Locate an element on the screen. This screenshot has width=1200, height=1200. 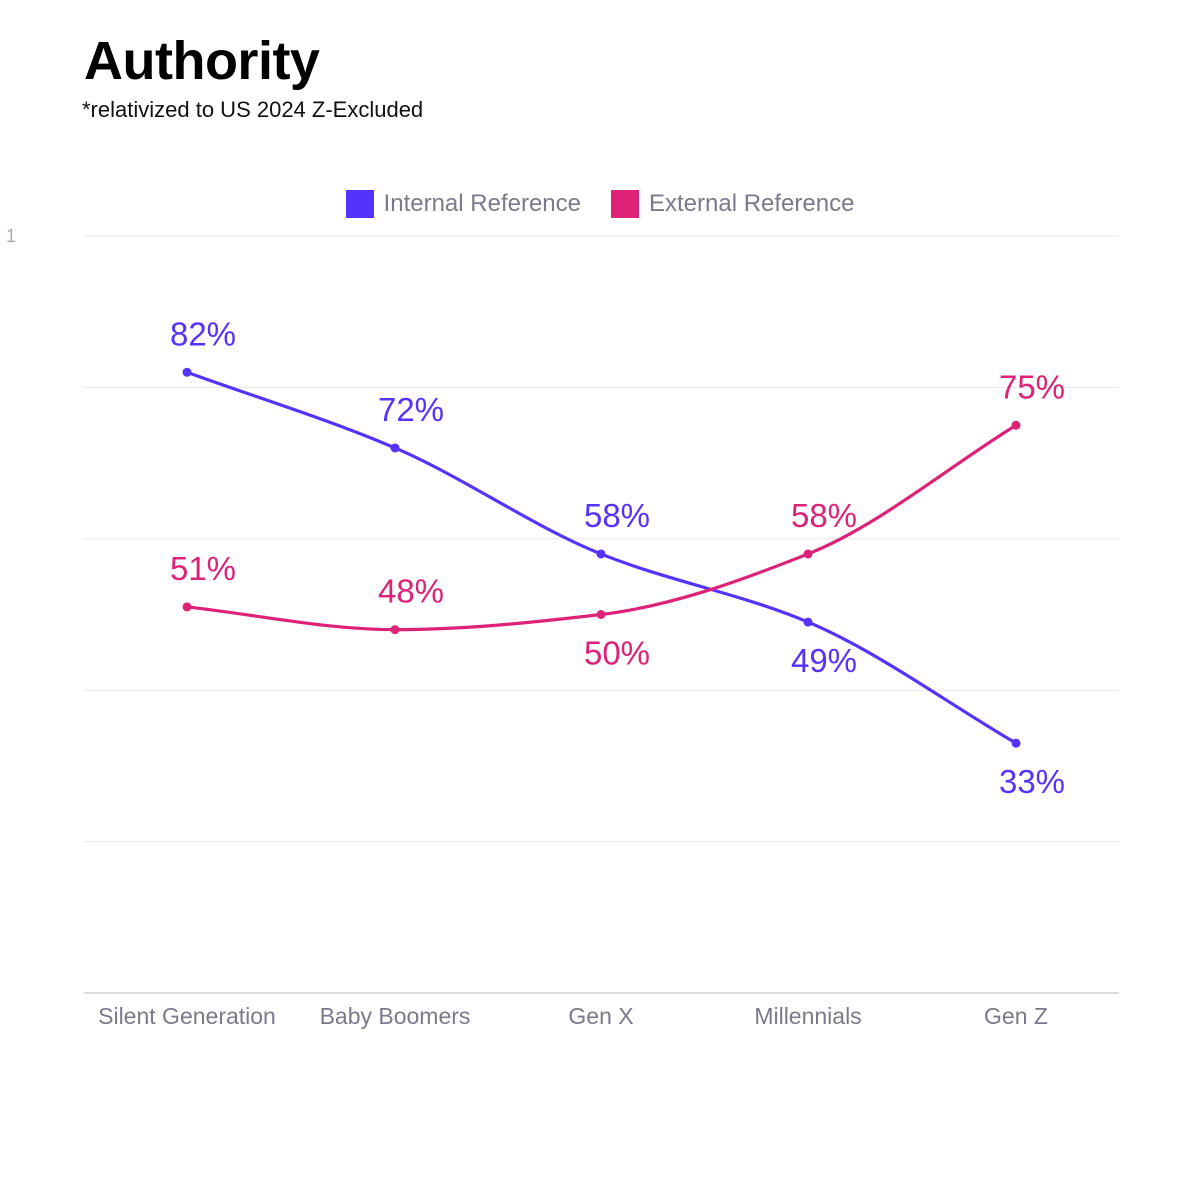
x-tick-label: Gen Z is located at coordinates (1016, 1016).